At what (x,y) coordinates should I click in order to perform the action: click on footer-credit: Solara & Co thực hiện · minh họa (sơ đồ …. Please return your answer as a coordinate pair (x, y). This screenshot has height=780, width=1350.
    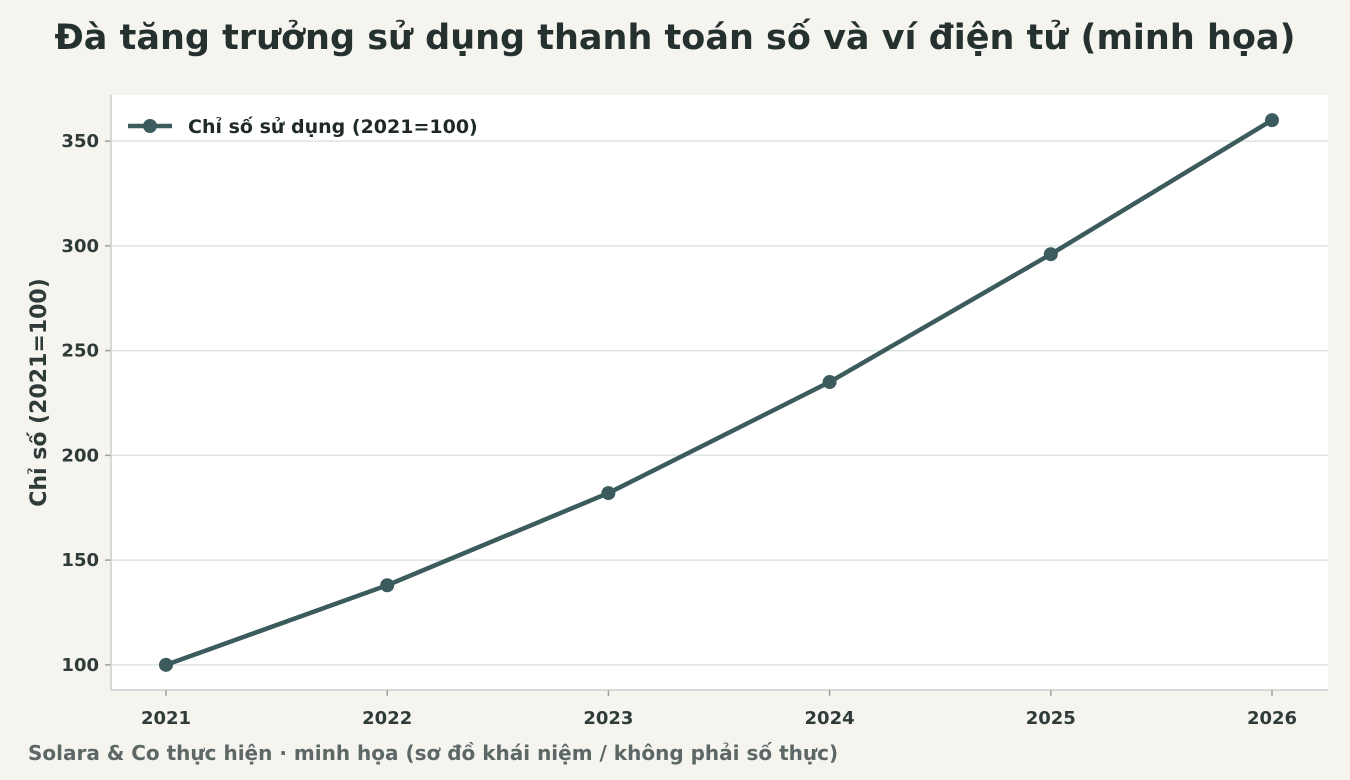
    Looking at the image, I should click on (433, 753).